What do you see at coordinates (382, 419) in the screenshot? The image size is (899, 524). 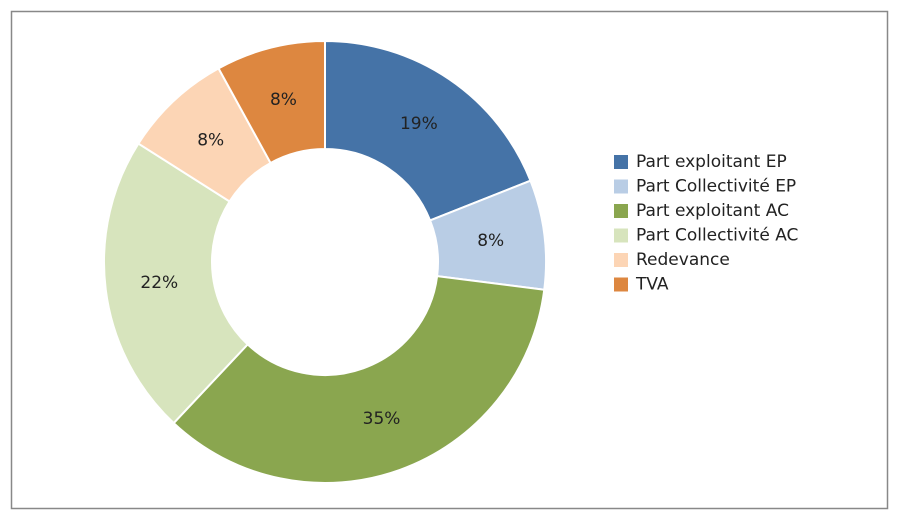 I see `data-label: 35%` at bounding box center [382, 419].